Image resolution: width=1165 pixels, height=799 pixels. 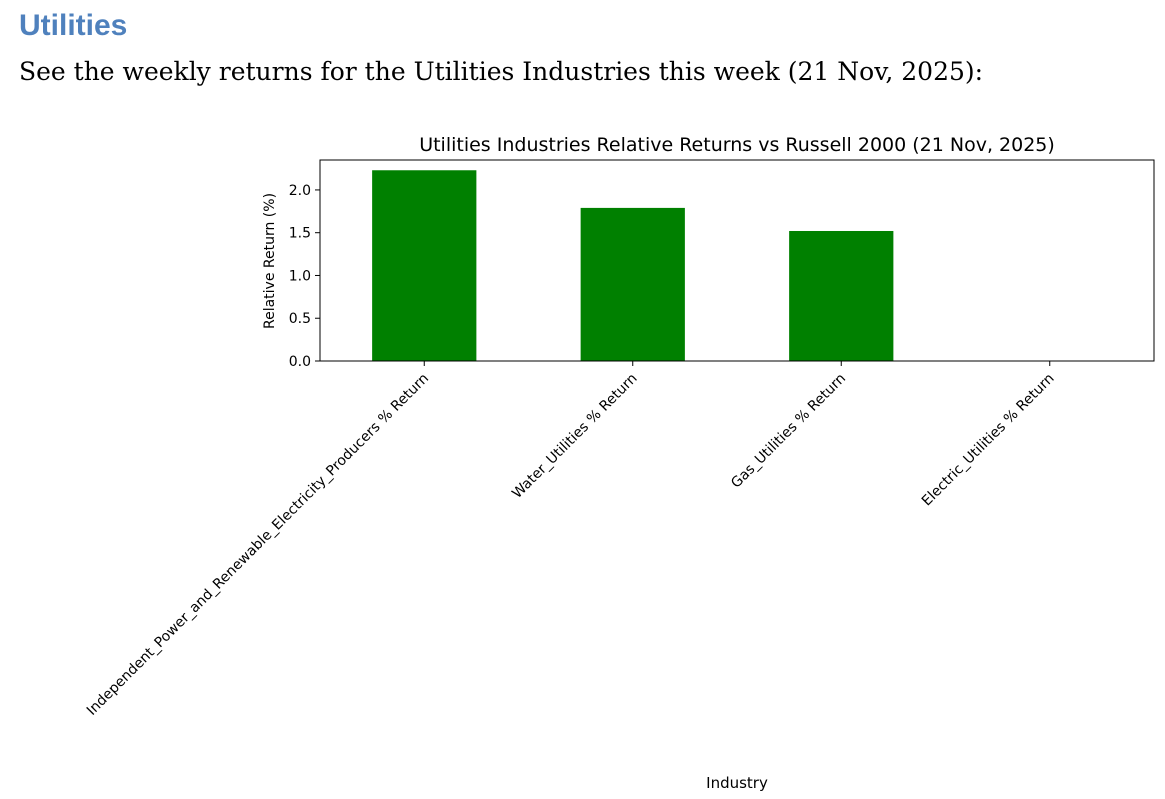 What do you see at coordinates (300, 362) in the screenshot?
I see `y-tick-label-0: 0.0` at bounding box center [300, 362].